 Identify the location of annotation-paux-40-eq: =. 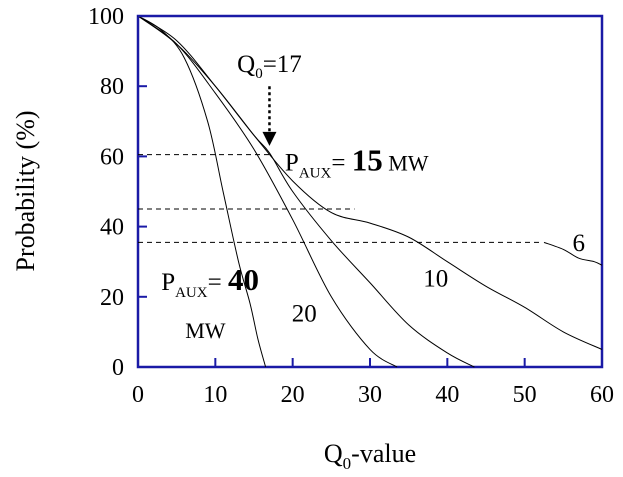
(218, 282).